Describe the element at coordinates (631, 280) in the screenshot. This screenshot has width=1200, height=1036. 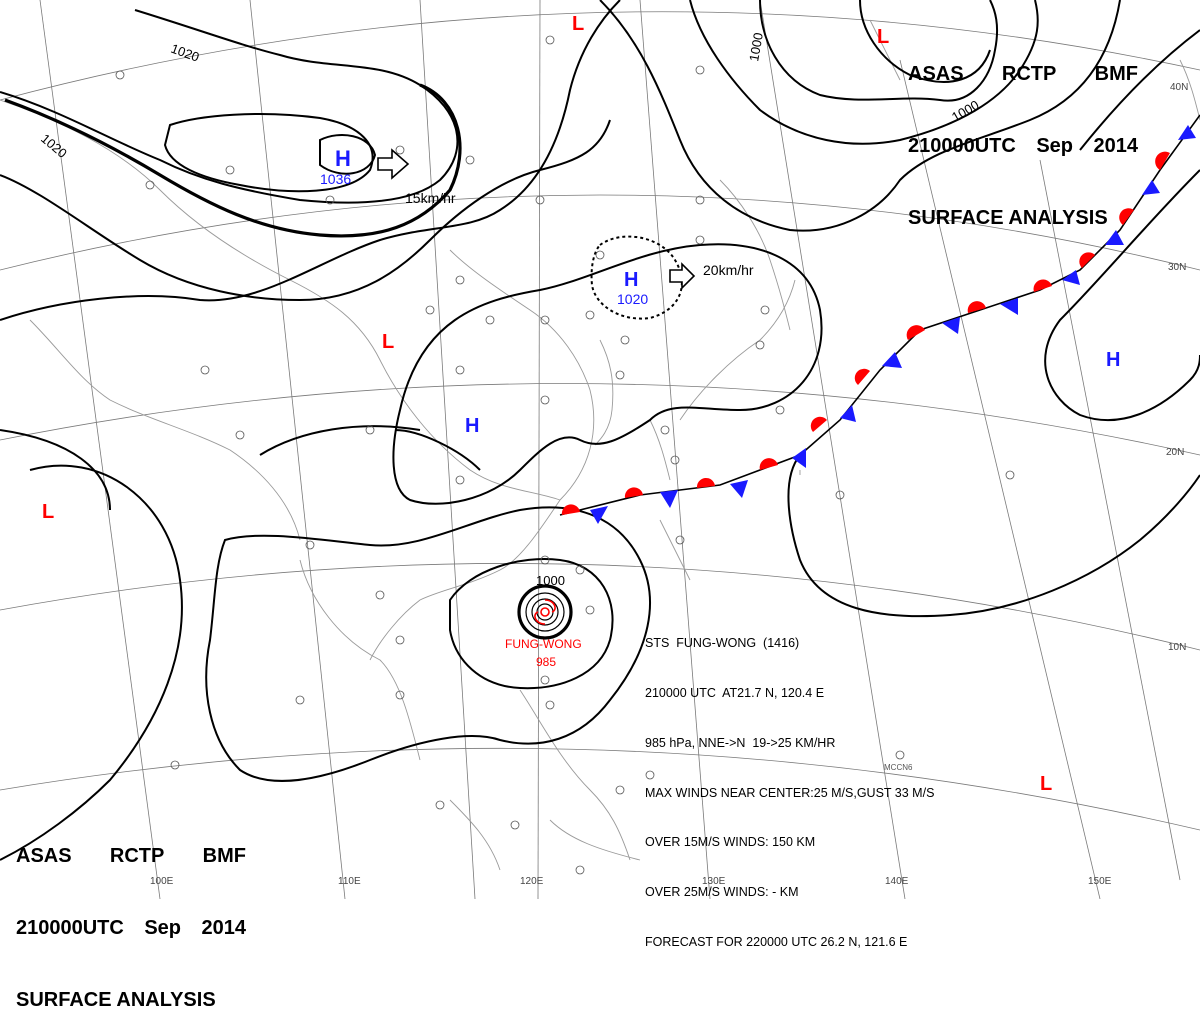
I see `high-center-1020: H` at that location.